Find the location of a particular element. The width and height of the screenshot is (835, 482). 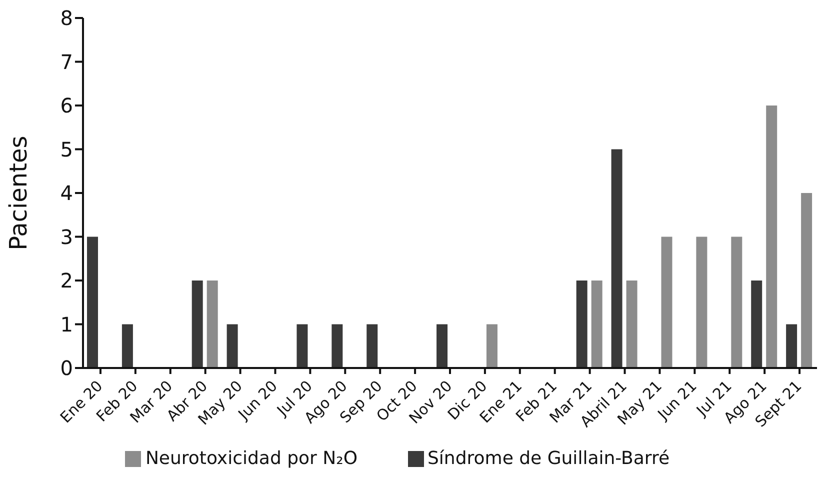

y-tick-label: 4 is located at coordinates (66, 193).